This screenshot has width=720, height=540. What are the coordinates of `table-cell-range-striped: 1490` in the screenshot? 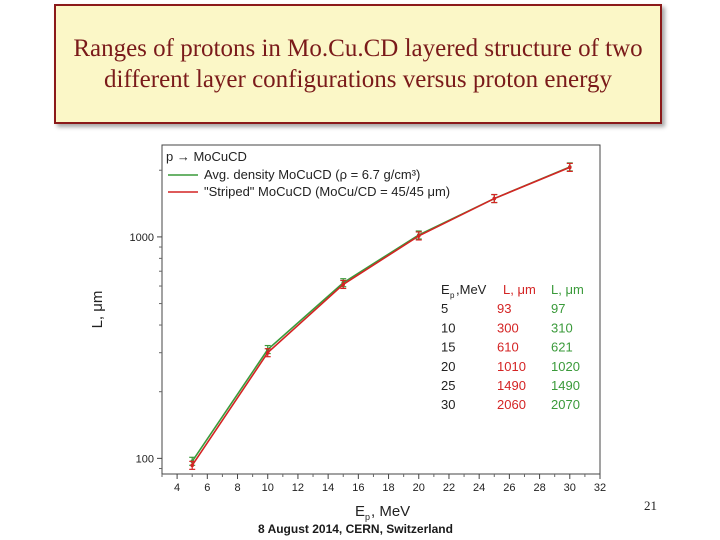 It's located at (511, 385).